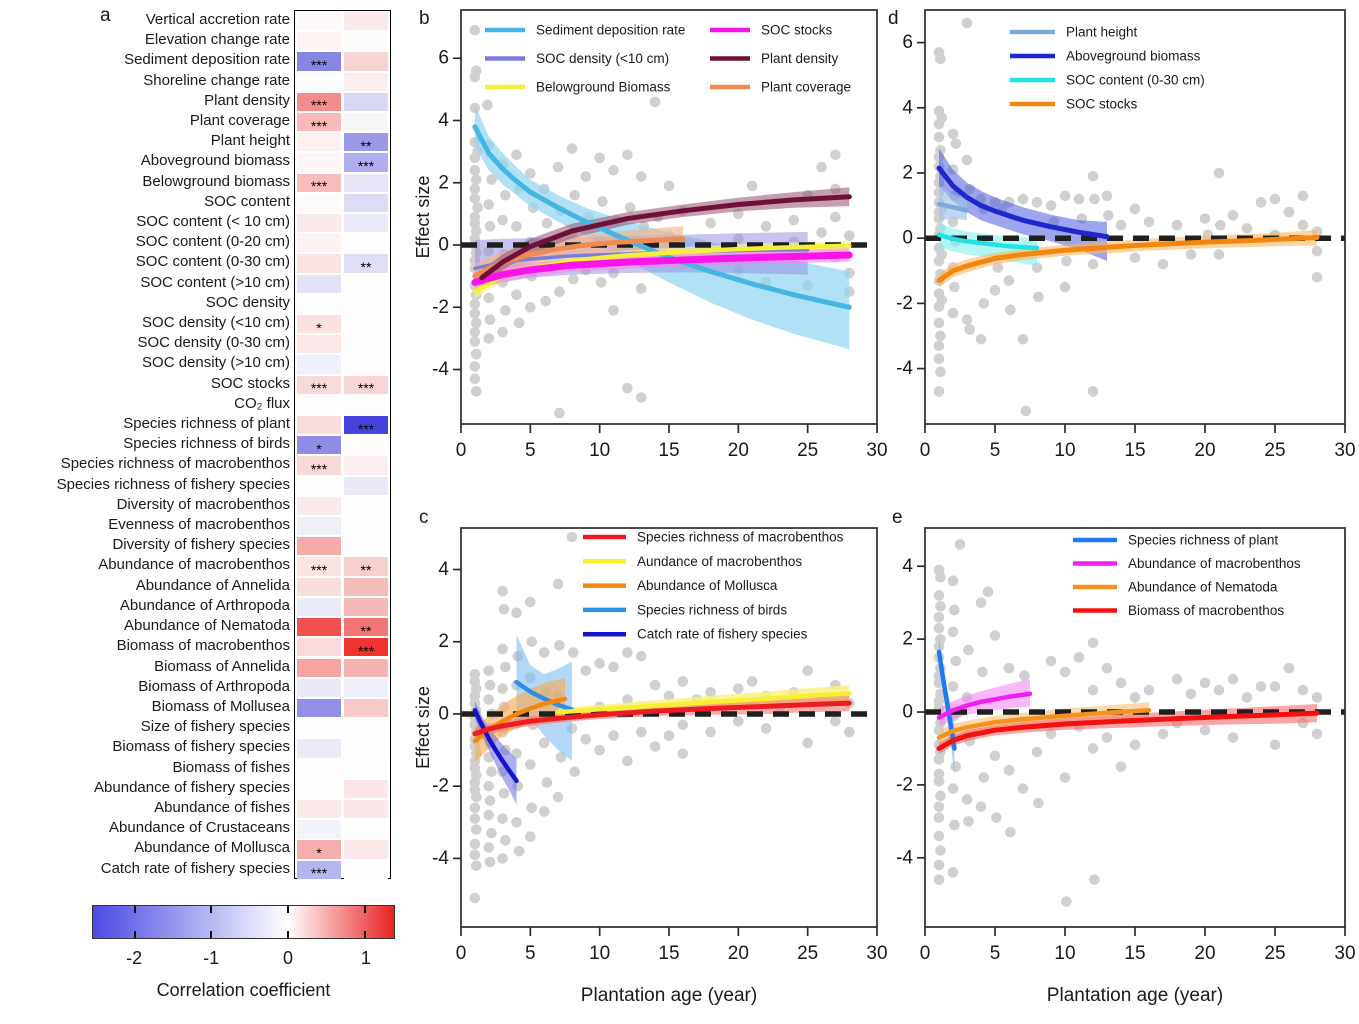 The image size is (1359, 1024). Describe the element at coordinates (199, 525) in the screenshot. I see `heatmap-row-label: Evenness of macrobenthos` at that location.